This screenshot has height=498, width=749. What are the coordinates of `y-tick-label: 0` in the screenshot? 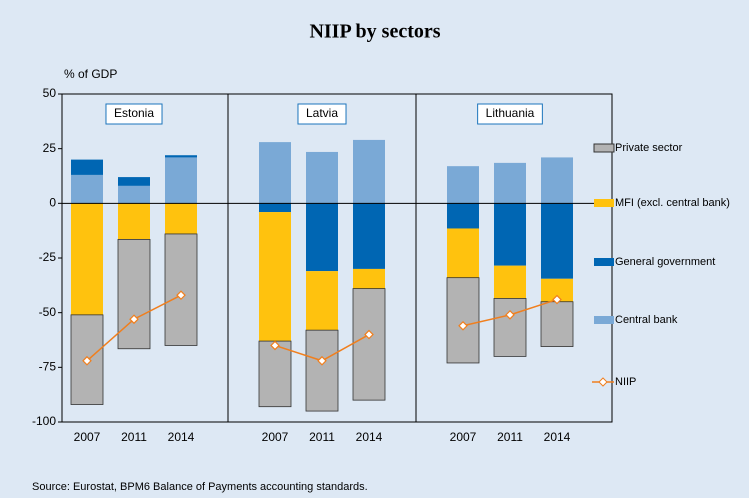 It's located at (52, 203).